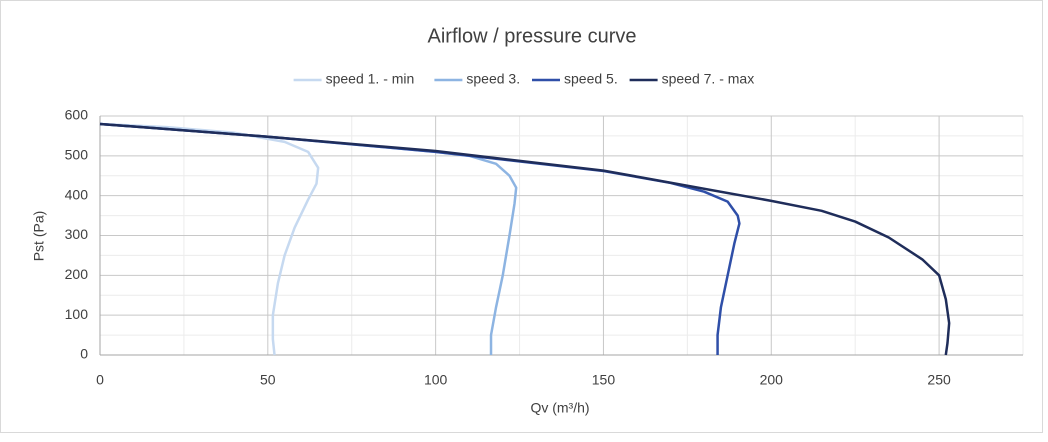 Image resolution: width=1048 pixels, height=442 pixels. I want to click on chart-title: Airflow / pressure curve, so click(532, 36).